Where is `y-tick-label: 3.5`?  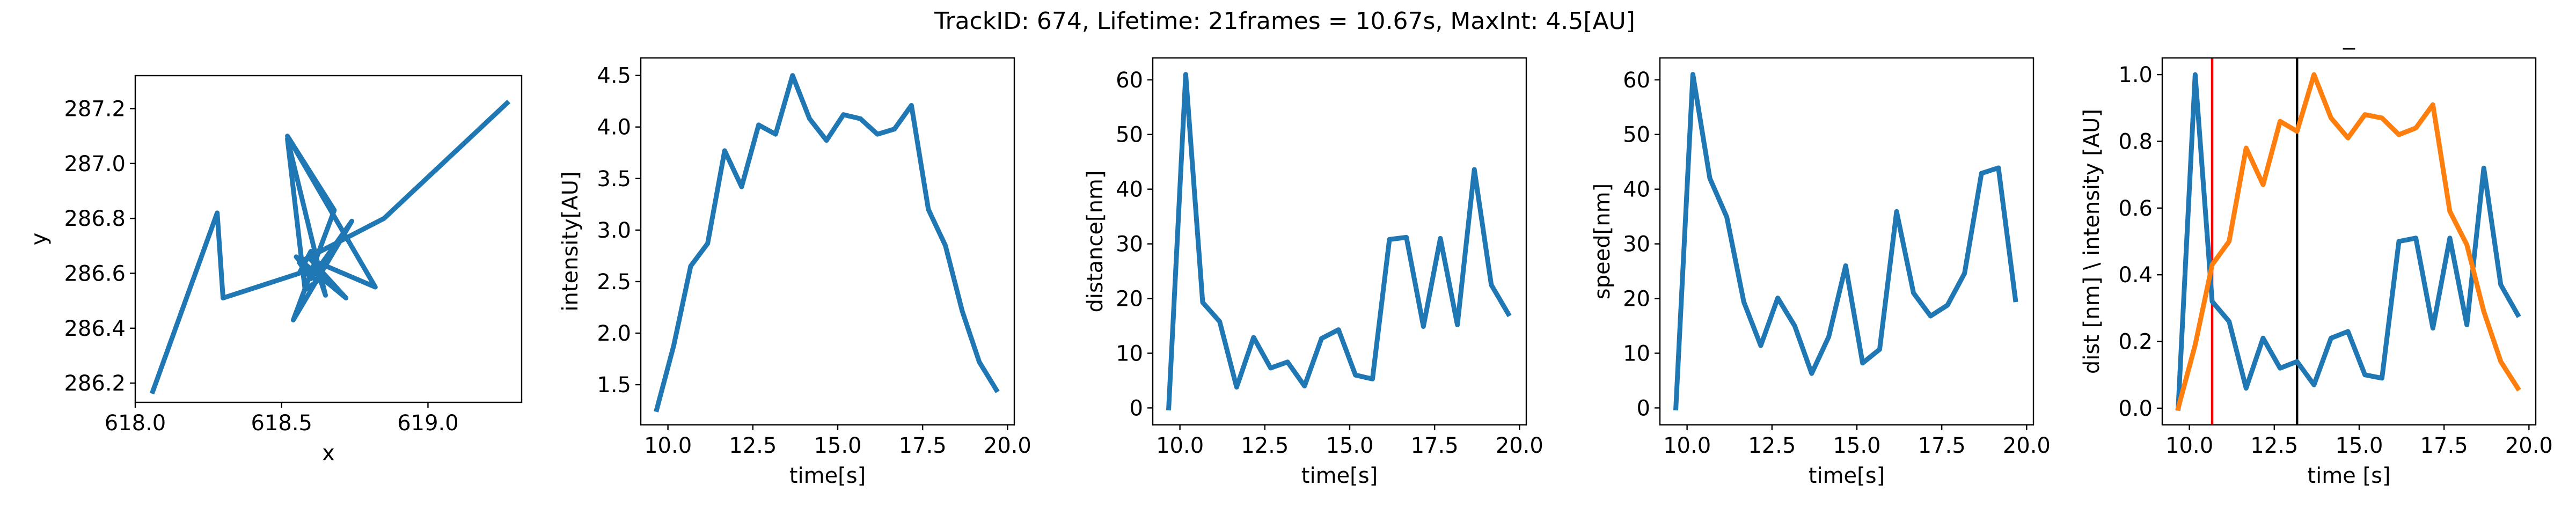 y-tick-label: 3.5 is located at coordinates (614, 180).